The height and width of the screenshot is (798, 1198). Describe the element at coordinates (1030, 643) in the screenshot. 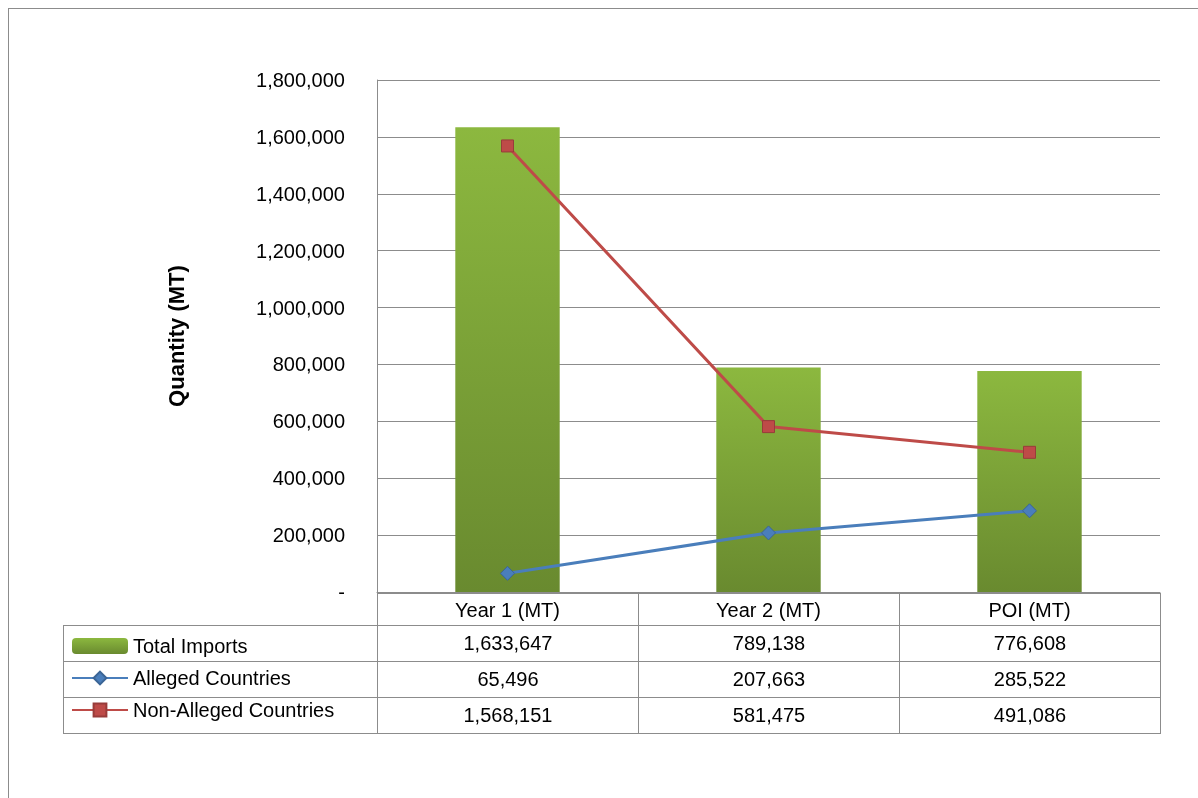

I see `data-label: 776,608` at that location.